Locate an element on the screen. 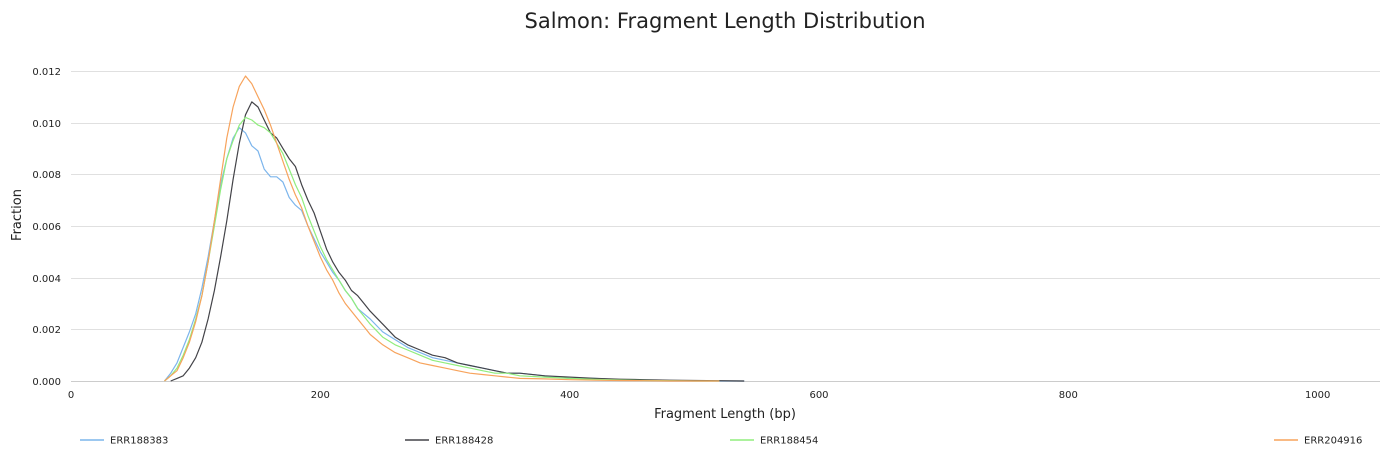 Image resolution: width=1389 pixels, height=464 pixels. x-tick-label: 0 is located at coordinates (71, 395).